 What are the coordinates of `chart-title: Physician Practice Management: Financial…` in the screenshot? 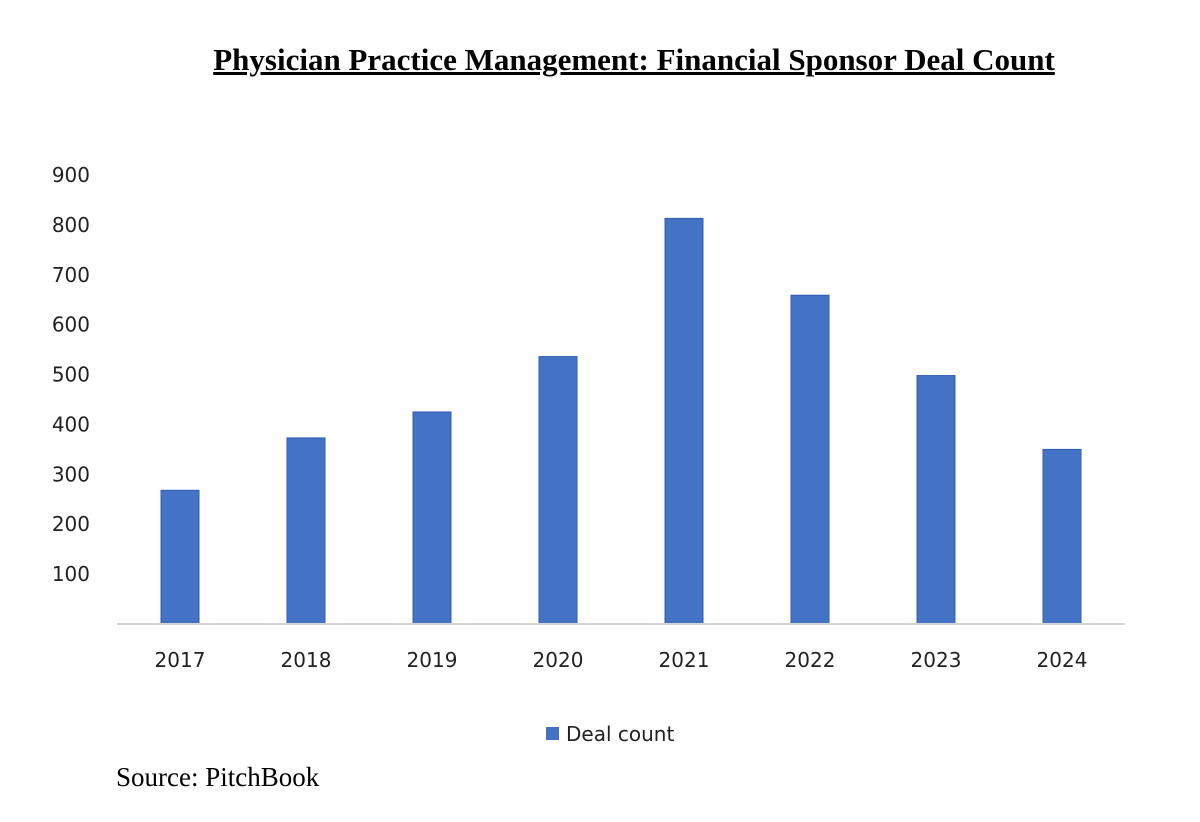 It's located at (634, 59).